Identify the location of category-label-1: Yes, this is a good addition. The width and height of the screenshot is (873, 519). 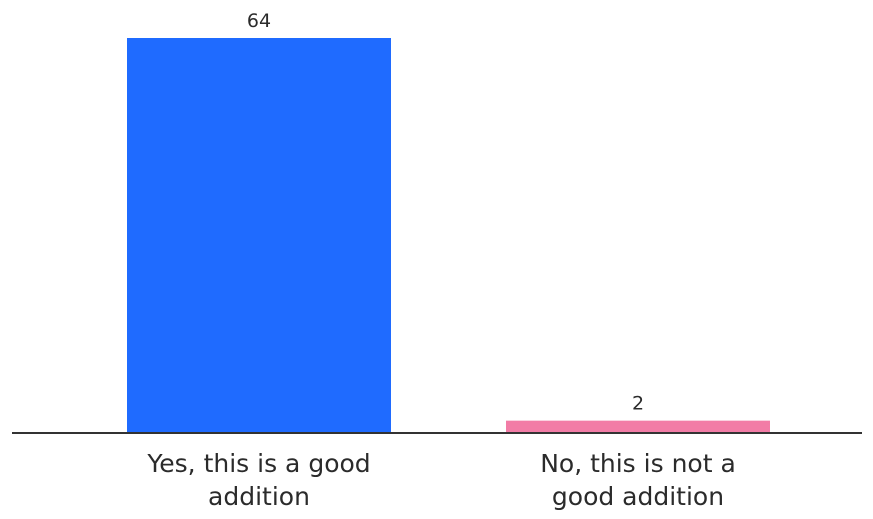
(258, 480).